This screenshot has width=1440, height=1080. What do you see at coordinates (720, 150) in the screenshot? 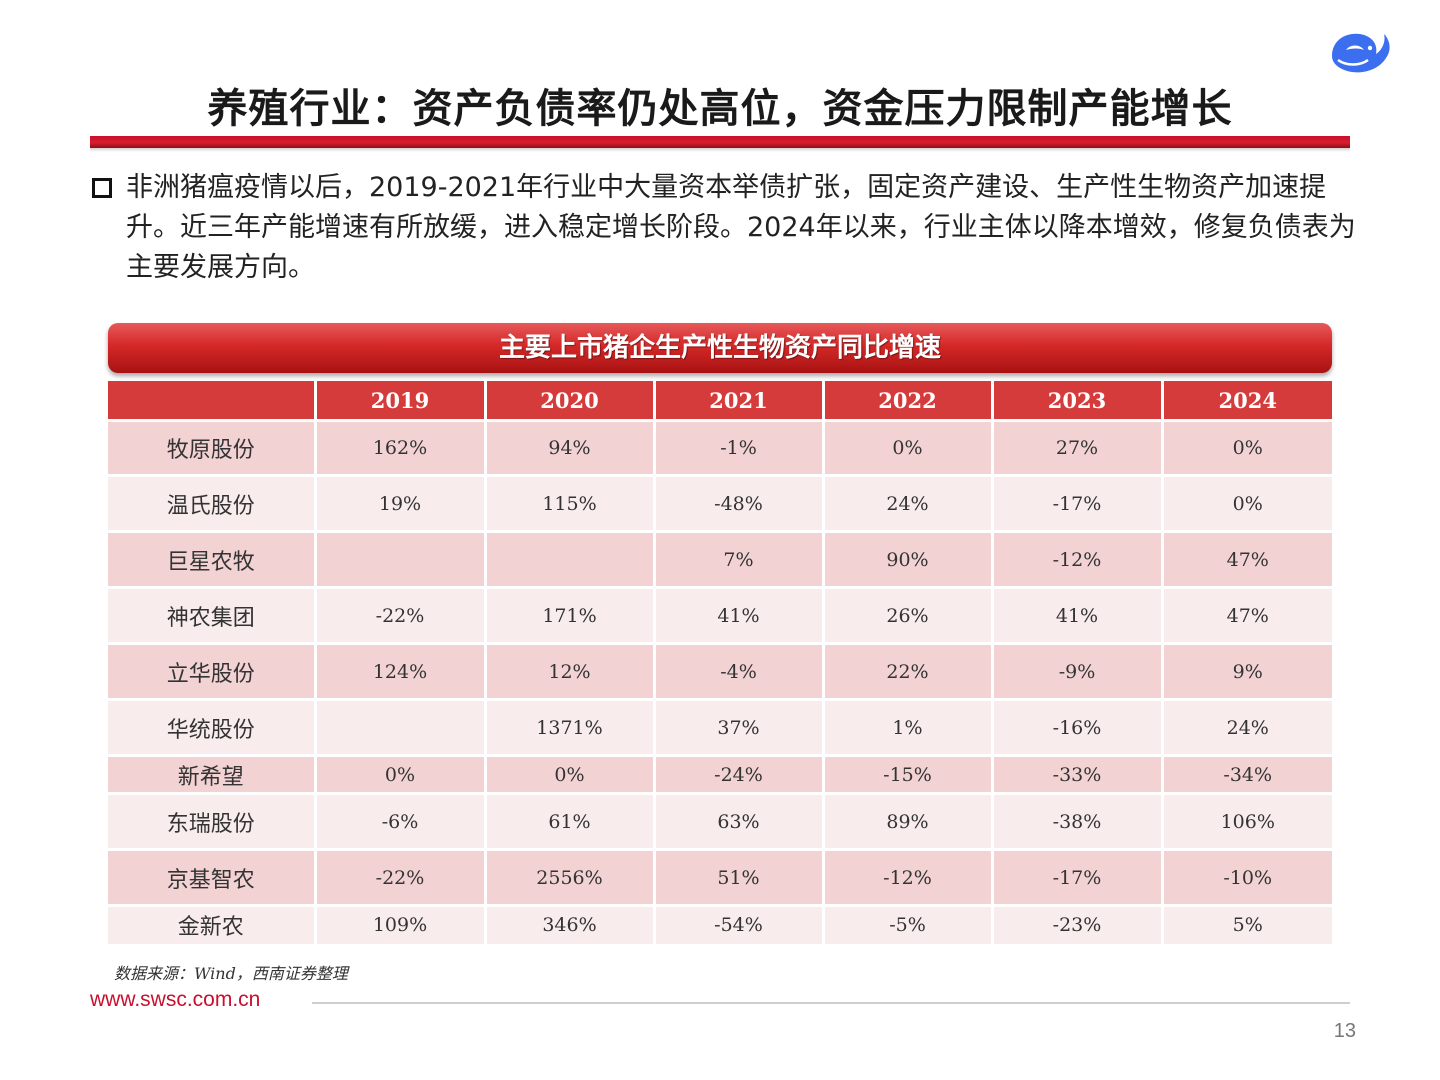
I see `title-divider-shadow` at bounding box center [720, 150].